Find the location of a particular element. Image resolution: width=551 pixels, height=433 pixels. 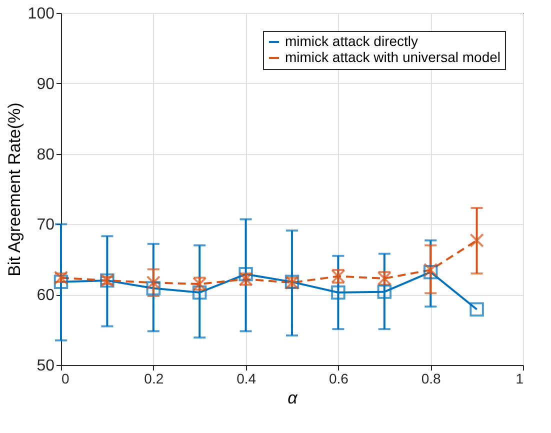

x-tick-label: 0.2 is located at coordinates (154, 378).